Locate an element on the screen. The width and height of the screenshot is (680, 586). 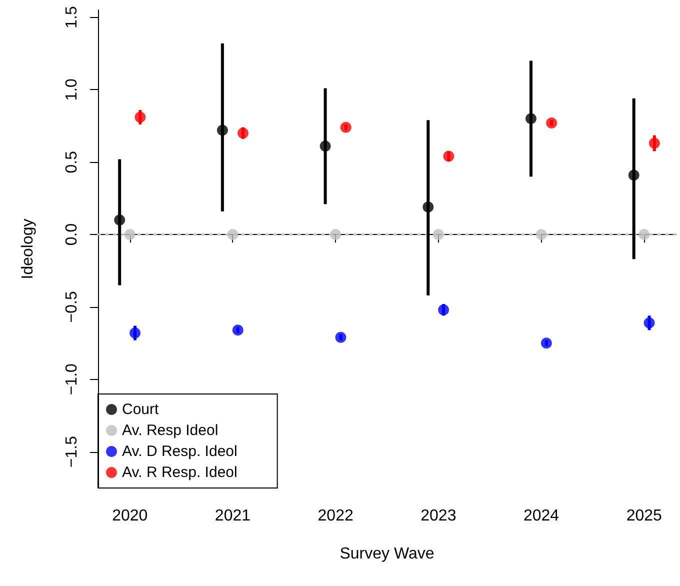
x-axis-title: Survey Wave is located at coordinates (387, 554).